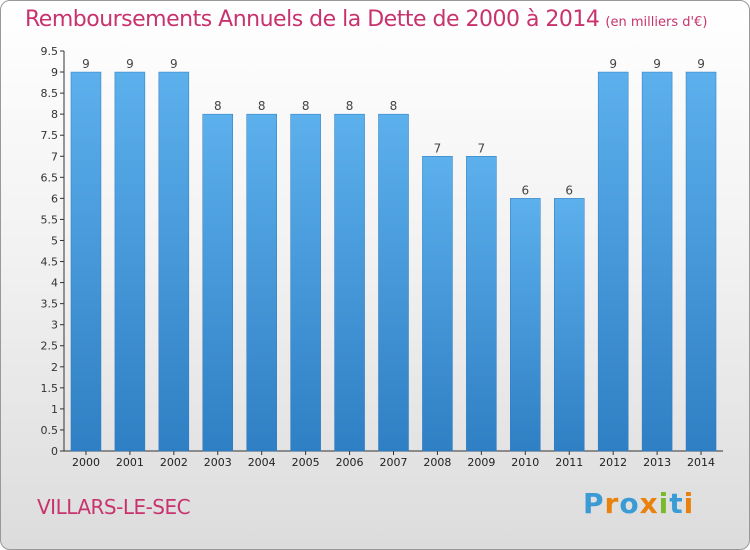  What do you see at coordinates (394, 106) in the screenshot?
I see `value-label-2007: 8` at bounding box center [394, 106].